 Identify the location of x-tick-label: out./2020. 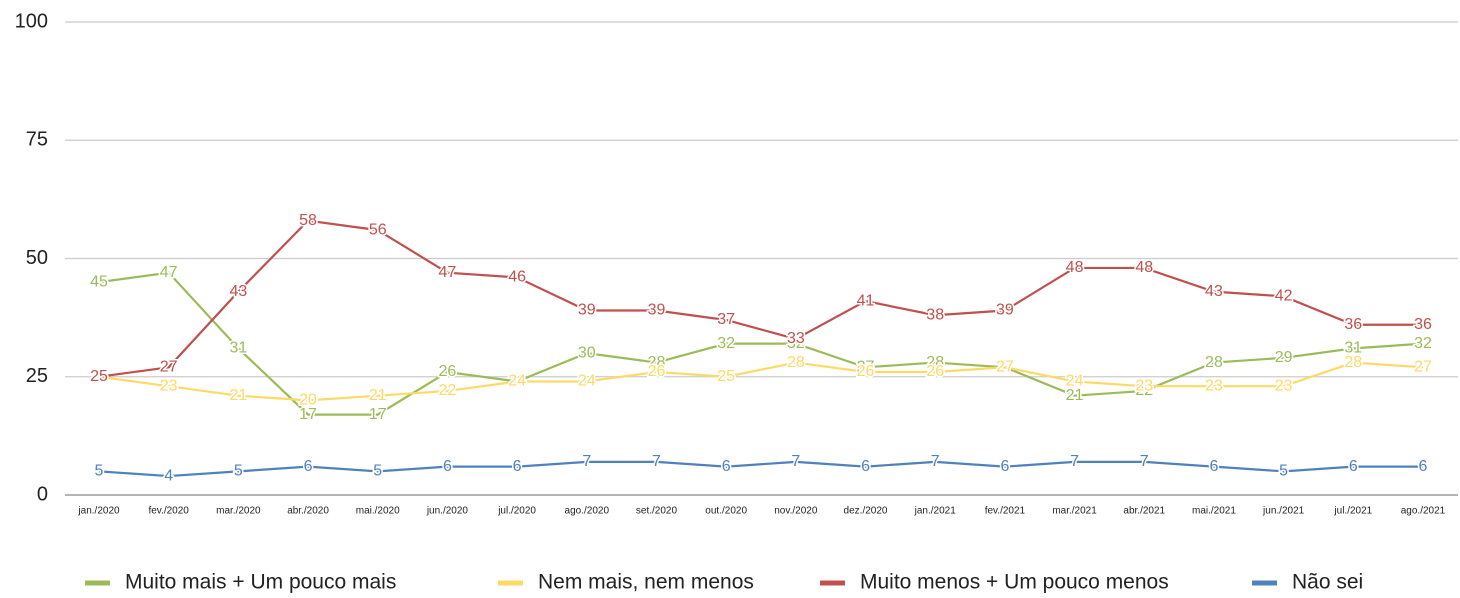
(726, 511).